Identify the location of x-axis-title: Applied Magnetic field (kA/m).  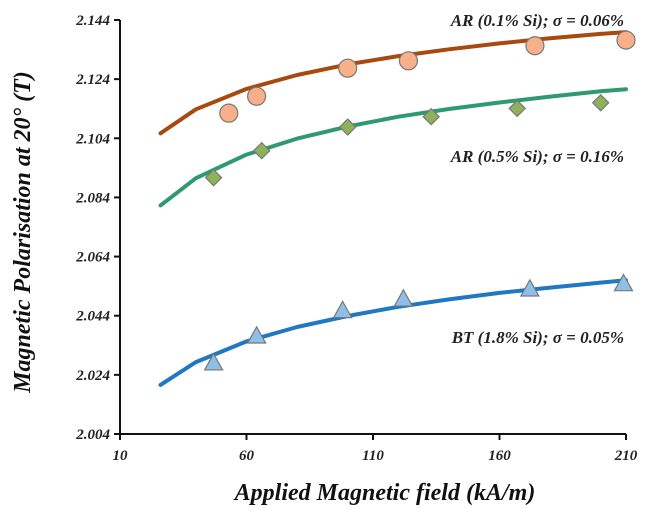
(384, 493).